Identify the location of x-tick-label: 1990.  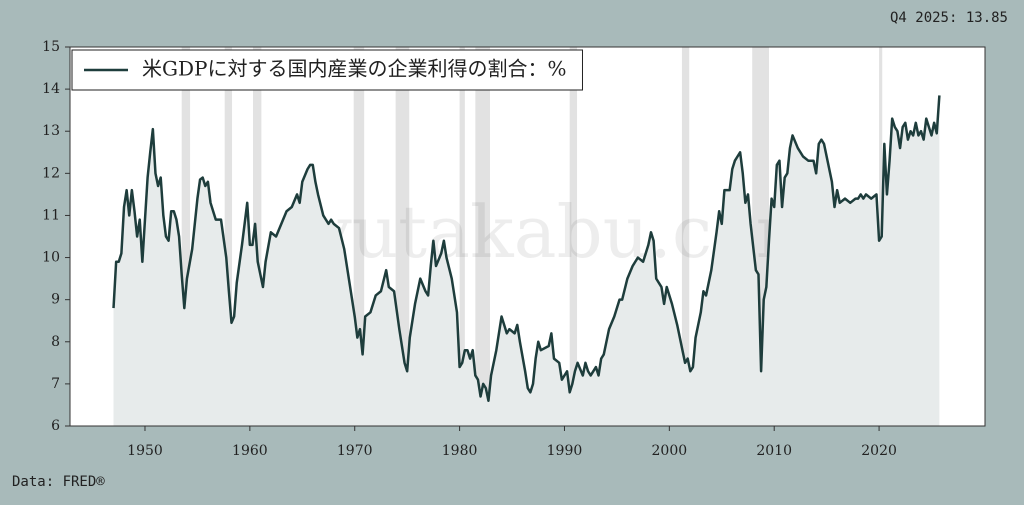
(565, 451).